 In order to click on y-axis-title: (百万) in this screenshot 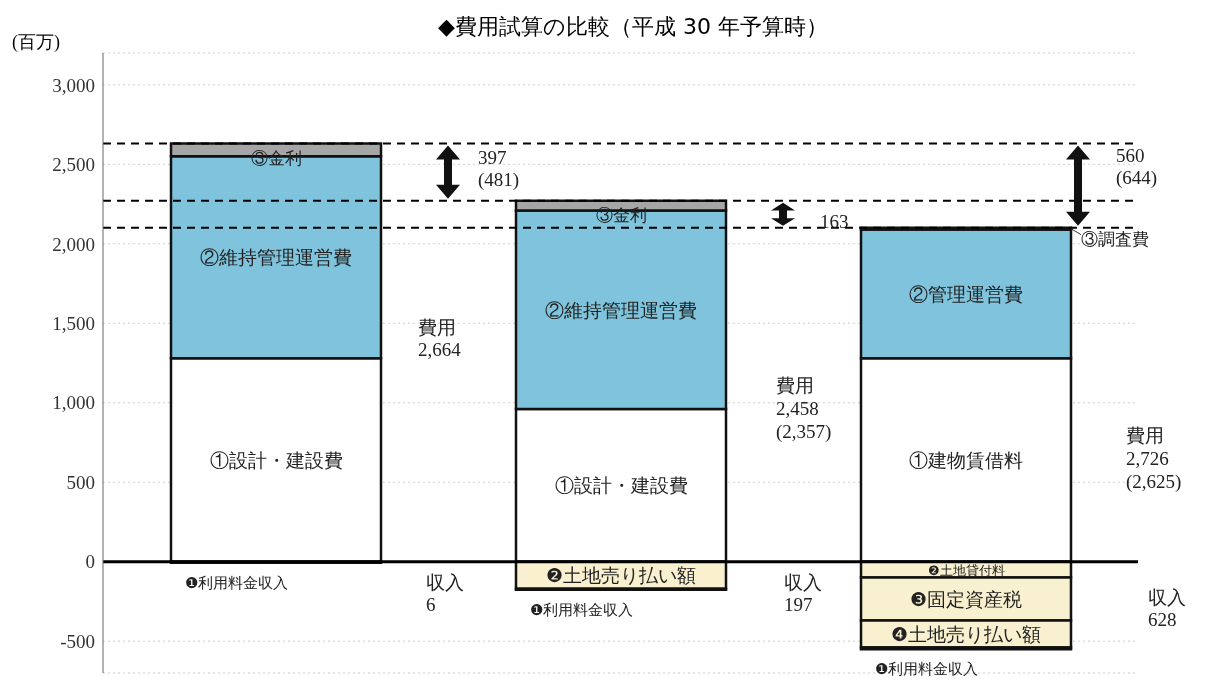, I will do `click(36, 42)`.